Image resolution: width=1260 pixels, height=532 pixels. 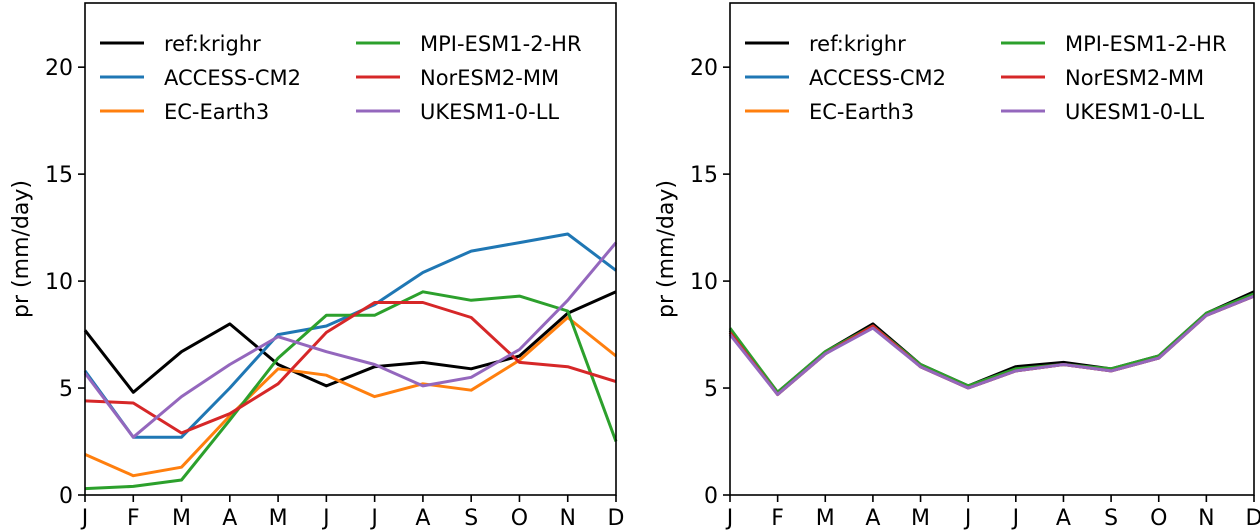 I want to click on series-line-noresm2-mm, so click(x=350, y=368).